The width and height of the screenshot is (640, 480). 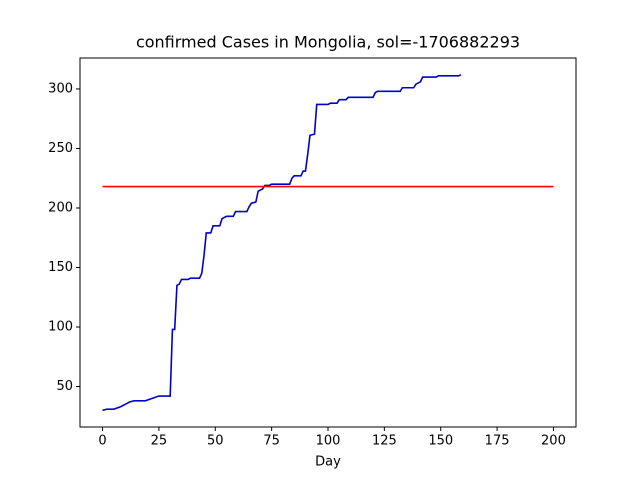 What do you see at coordinates (102, 441) in the screenshot?
I see `x-tick-label: 0` at bounding box center [102, 441].